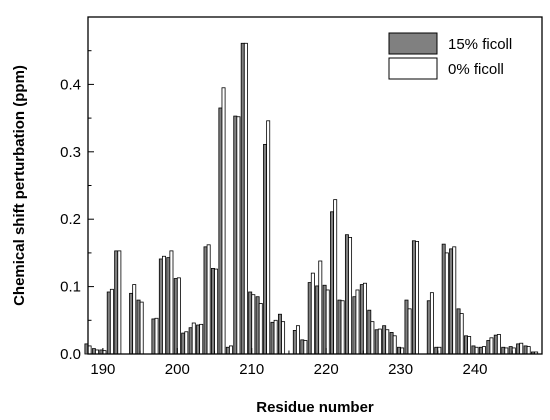 The height and width of the screenshot is (420, 550). Describe the element at coordinates (480, 44) in the screenshot. I see `legend-label-ficoll-15: 15% ficoll` at that location.